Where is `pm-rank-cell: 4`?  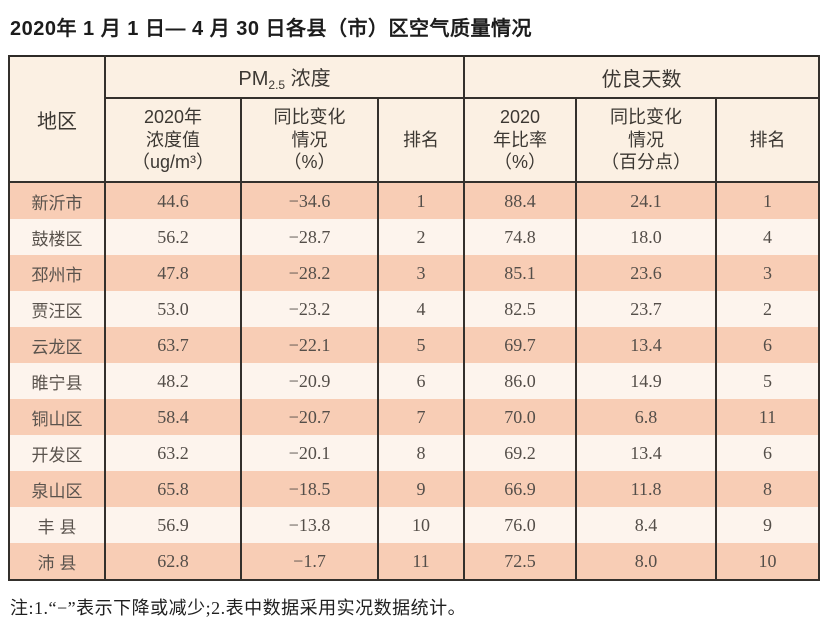
pm-rank-cell: 4 is located at coordinates (421, 309).